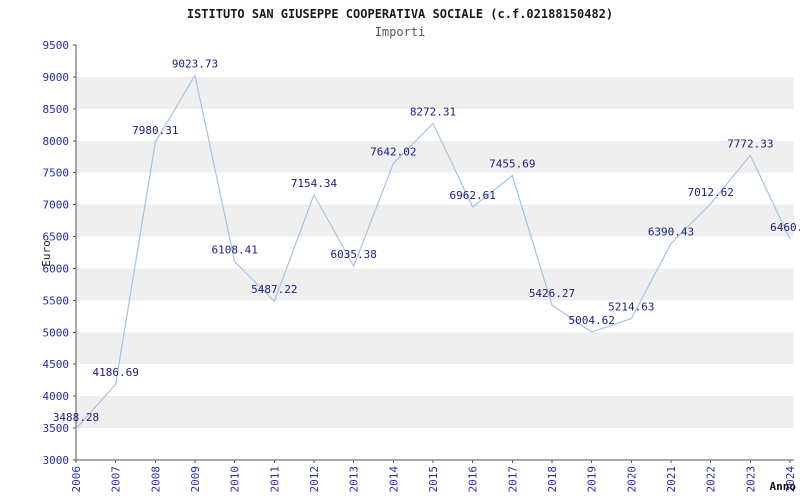 This screenshot has height=500, width=800. What do you see at coordinates (76, 417) in the screenshot?
I see `data-point-label: 3488.28` at bounding box center [76, 417].